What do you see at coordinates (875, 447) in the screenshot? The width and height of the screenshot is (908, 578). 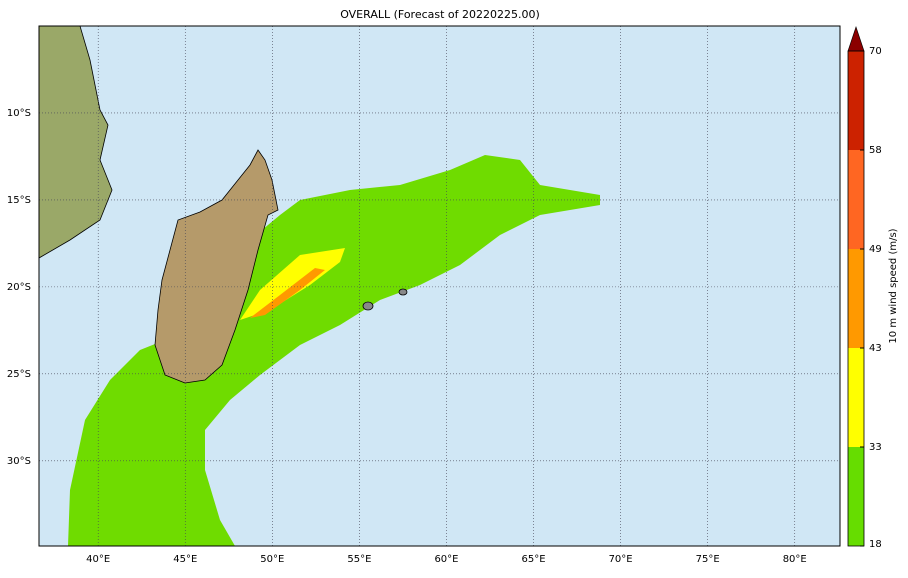 I see `colorbar-tick-label: 33` at bounding box center [875, 447].